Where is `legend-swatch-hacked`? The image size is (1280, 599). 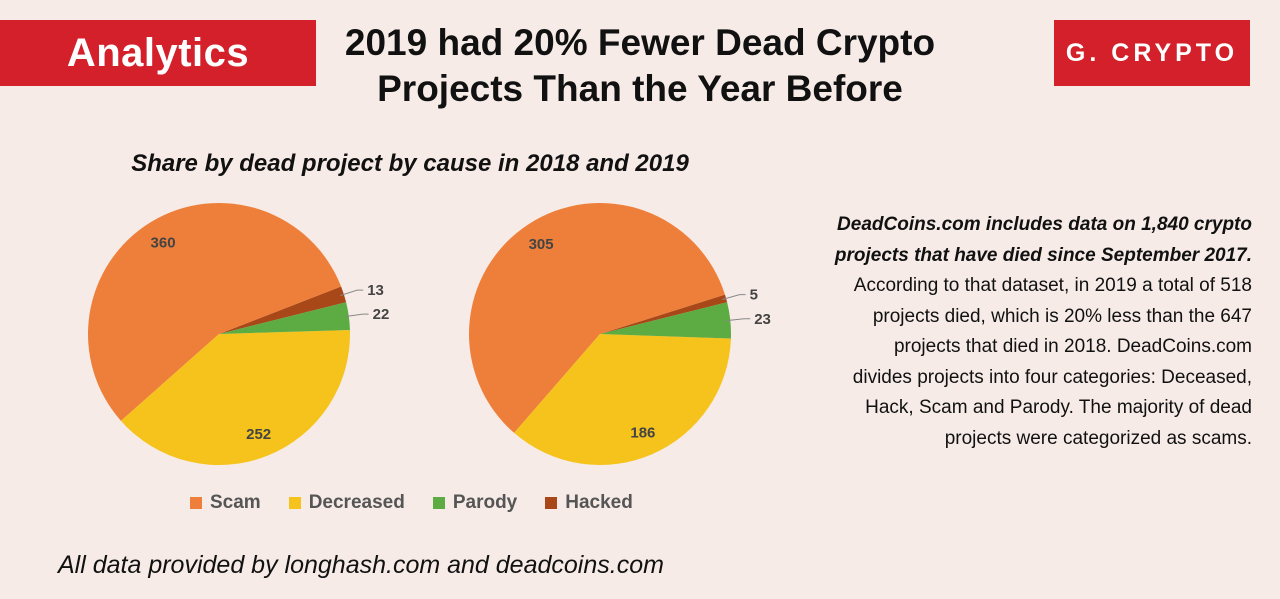
legend-swatch-hacked is located at coordinates (551, 503).